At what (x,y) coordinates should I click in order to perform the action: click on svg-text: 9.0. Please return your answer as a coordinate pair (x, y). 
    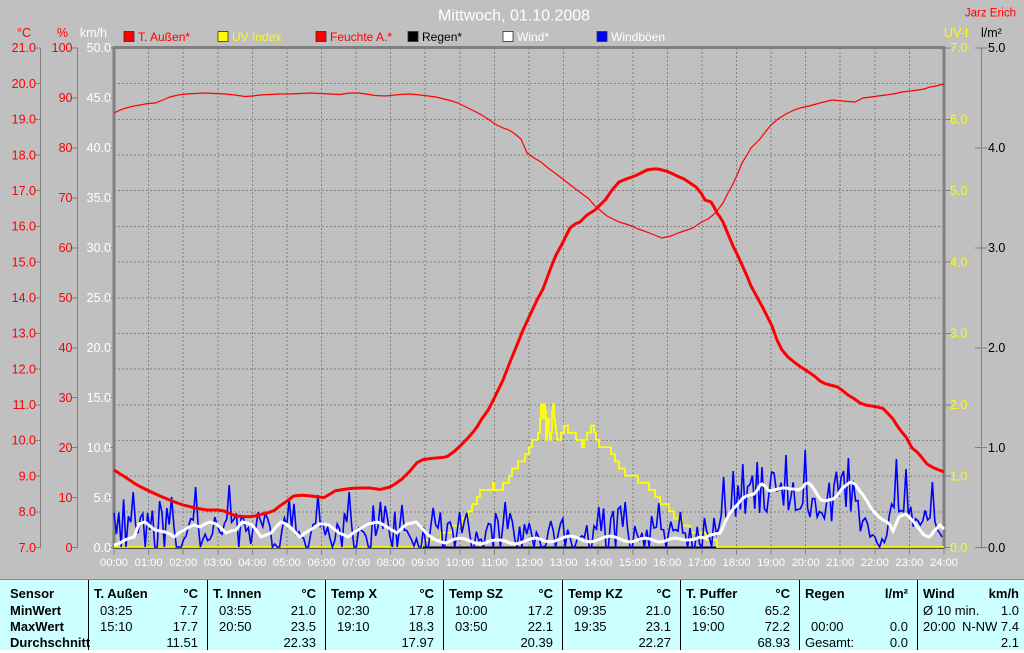
    Looking at the image, I should click on (27, 476).